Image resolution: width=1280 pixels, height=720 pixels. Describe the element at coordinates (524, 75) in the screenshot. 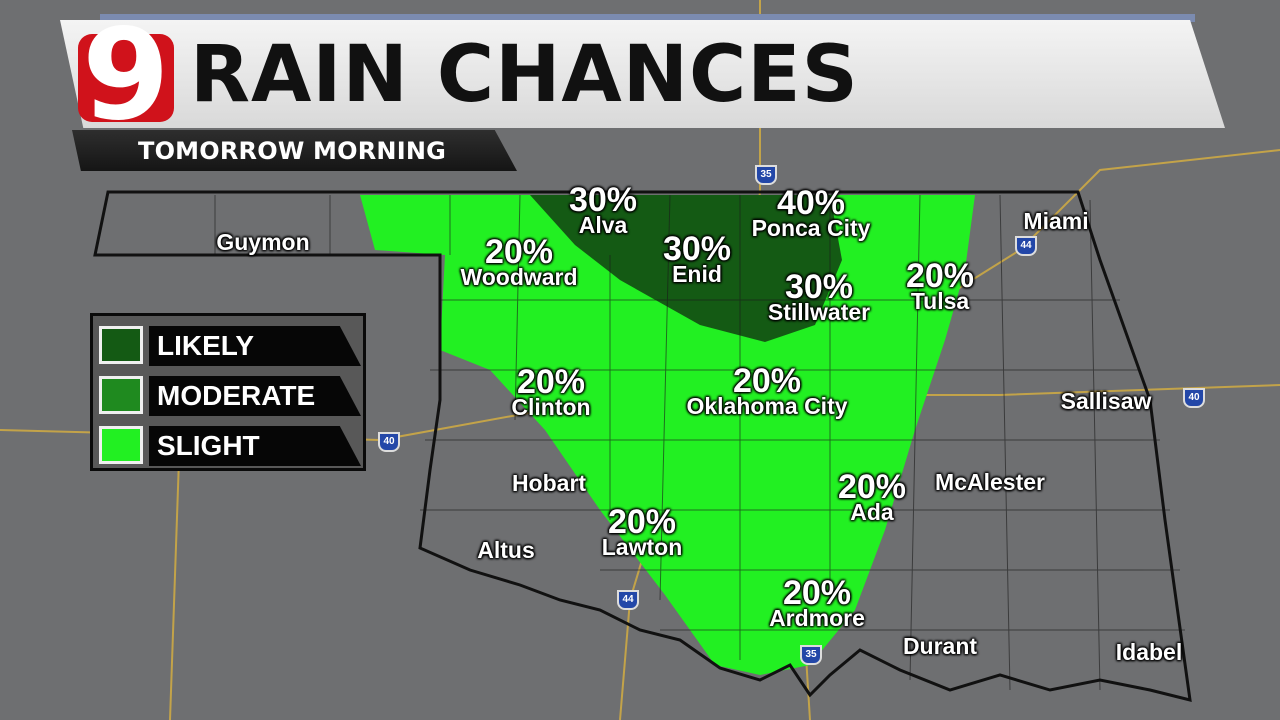

I see `page-title: RAIN CHANCES` at that location.